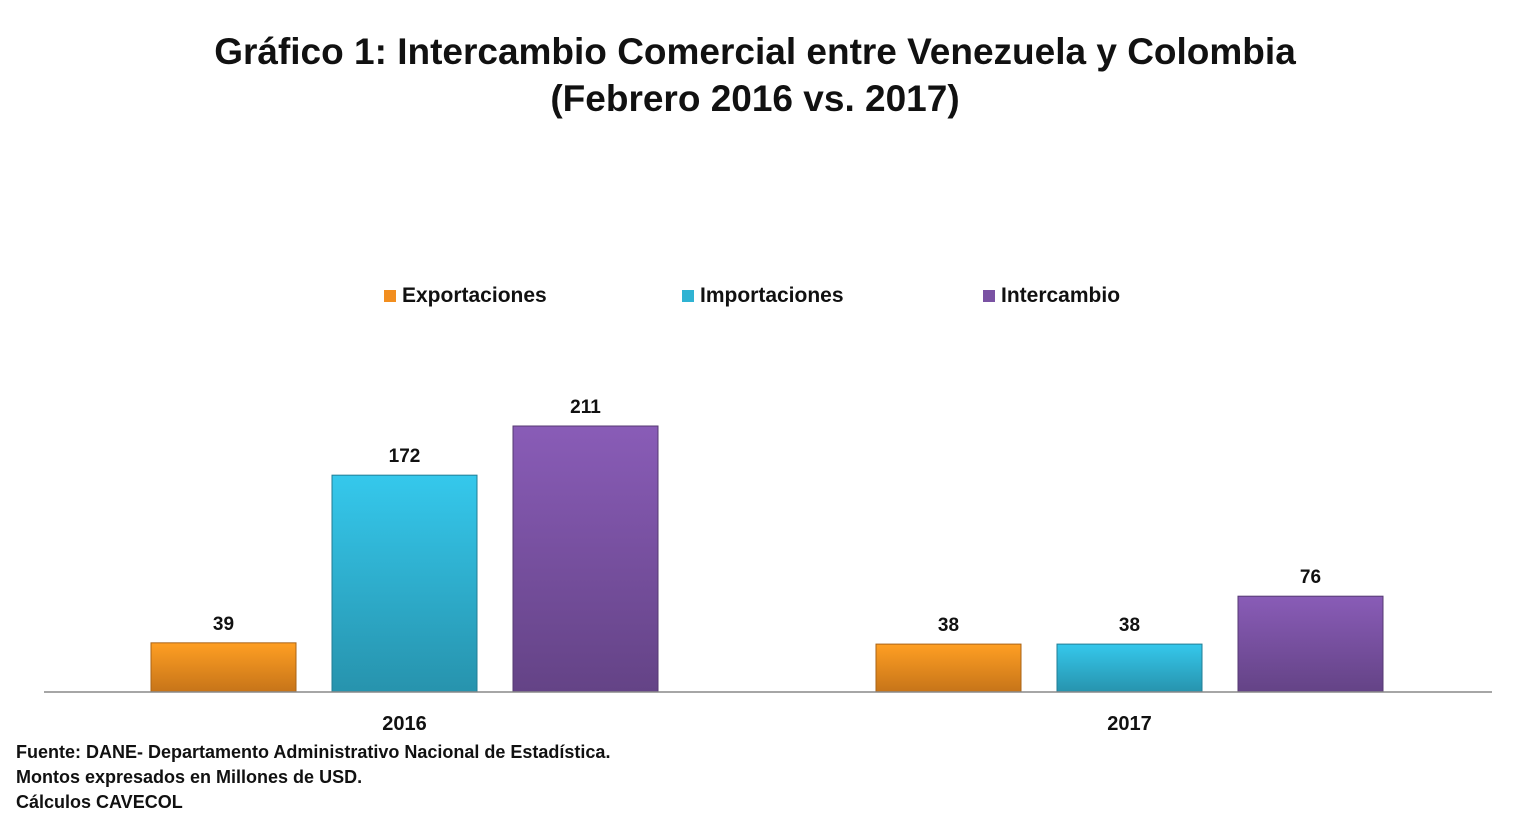  Describe the element at coordinates (223, 667) in the screenshot. I see `bar-exportaciones-2016` at that location.